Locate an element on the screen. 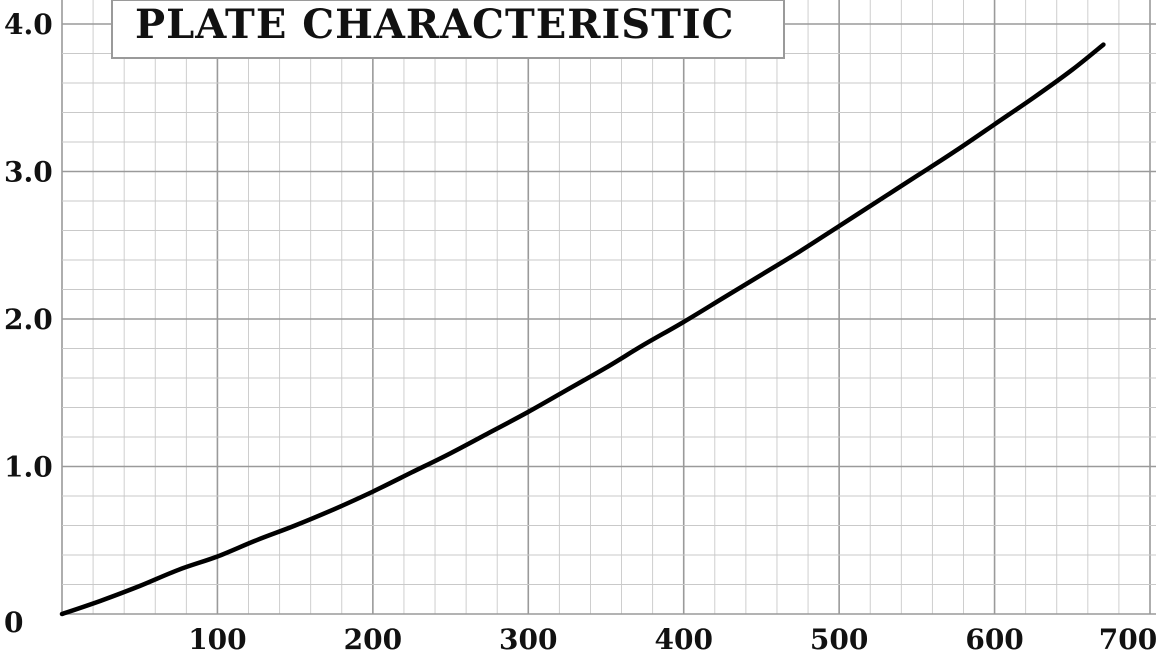 Image resolution: width=1156 pixels, height=662 pixels. y-tick-label: 3.0 is located at coordinates (28, 172).